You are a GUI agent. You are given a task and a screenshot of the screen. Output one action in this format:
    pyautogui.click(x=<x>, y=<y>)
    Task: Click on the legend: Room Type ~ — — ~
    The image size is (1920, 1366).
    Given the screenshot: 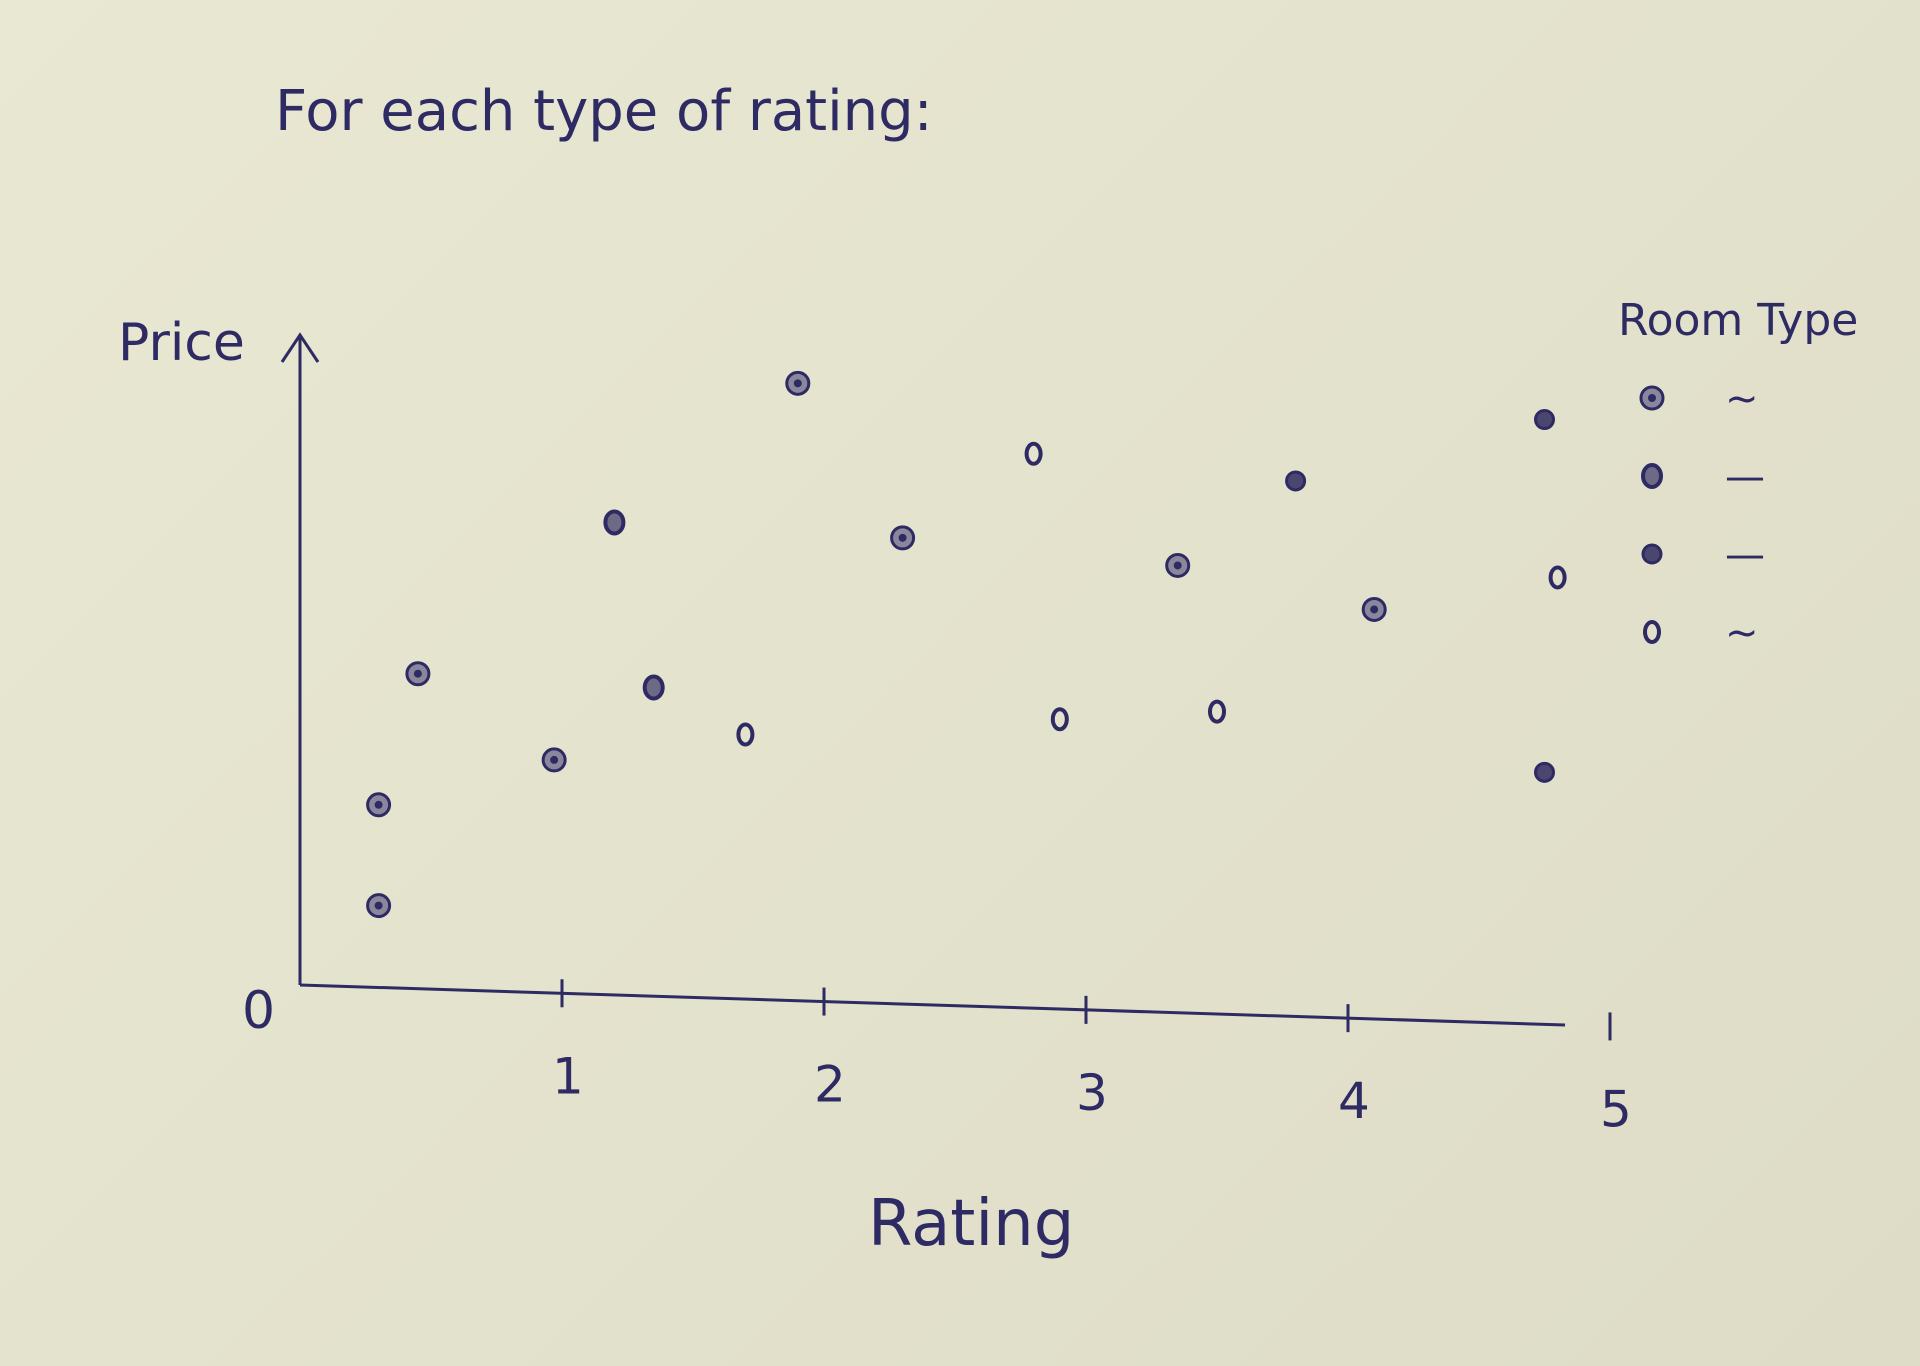 What is the action you would take?
    pyautogui.click(x=1738, y=475)
    